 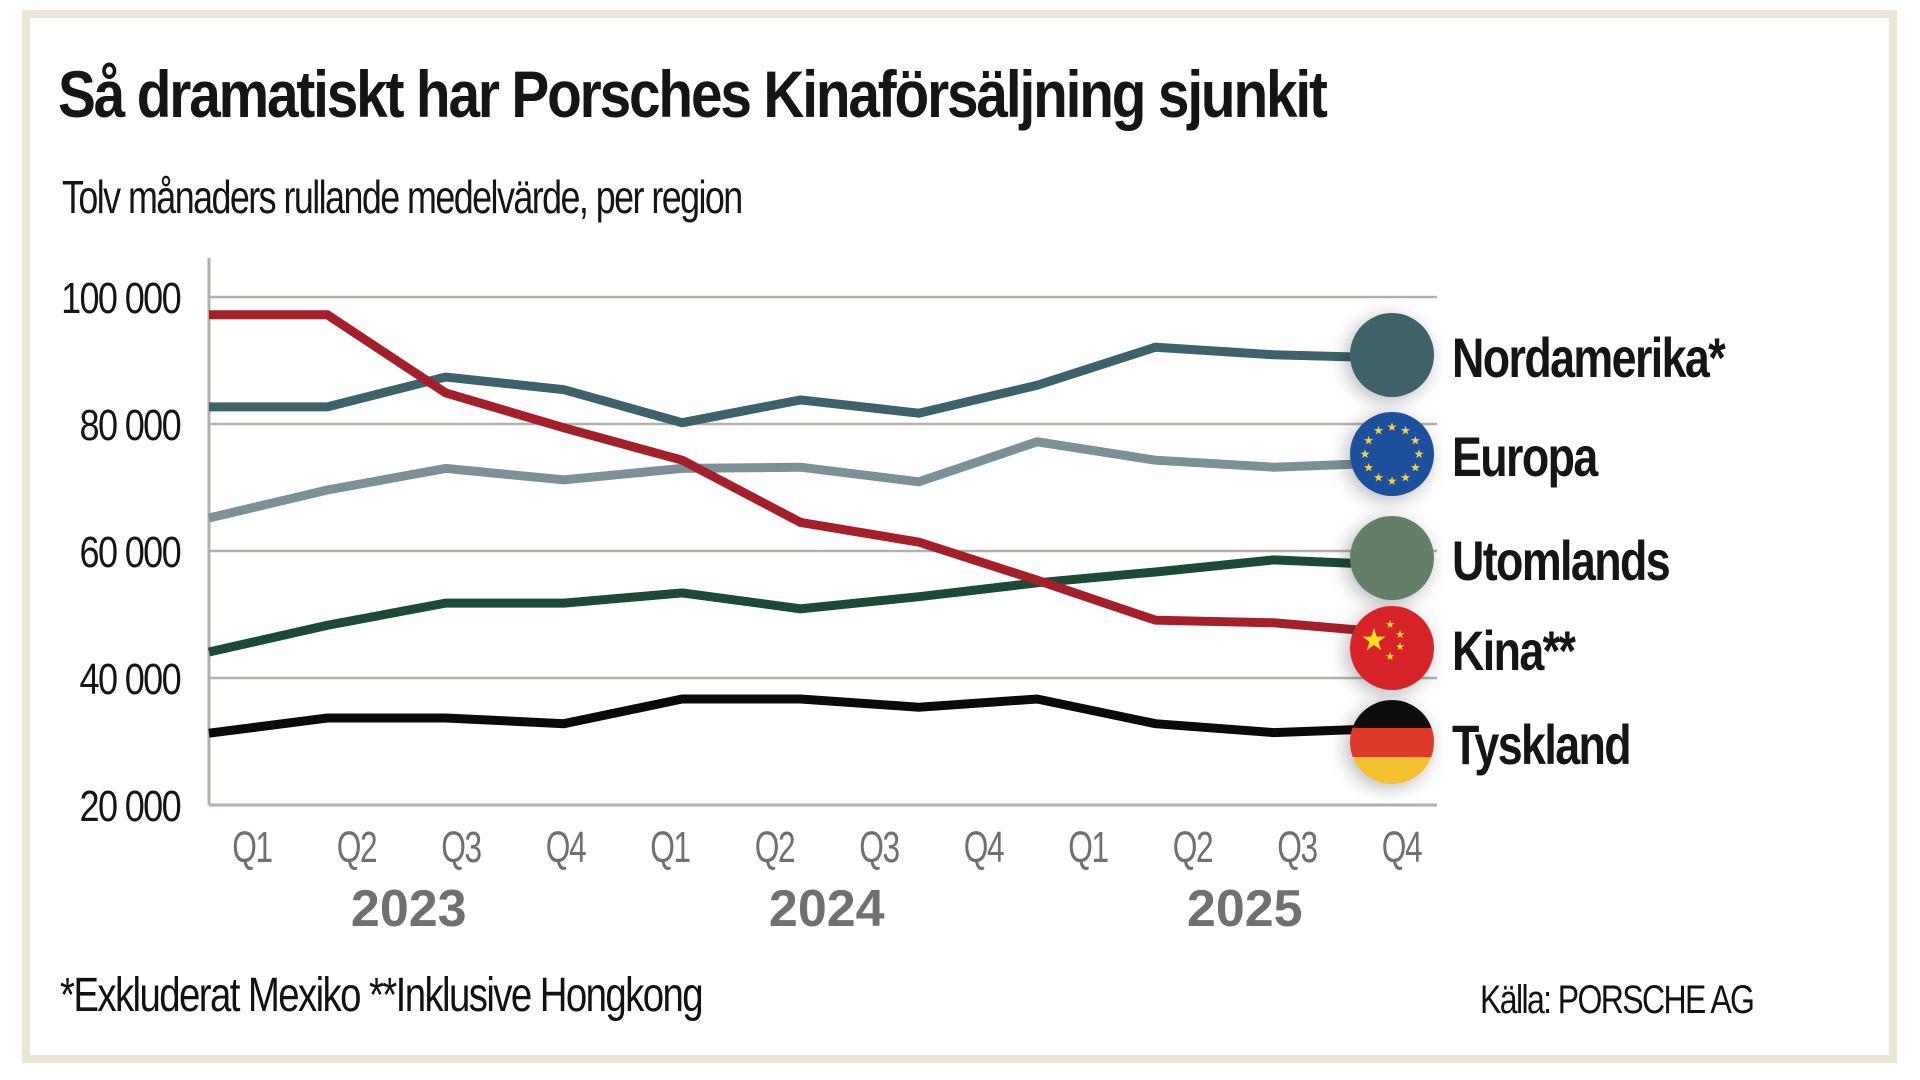 I want to click on x-axis-ticks: Q1 Q2 Q3 Q4 Q1 Q2 Q3 Q4 Q1 Q2 Q3 Q4, so click(x=827, y=847).